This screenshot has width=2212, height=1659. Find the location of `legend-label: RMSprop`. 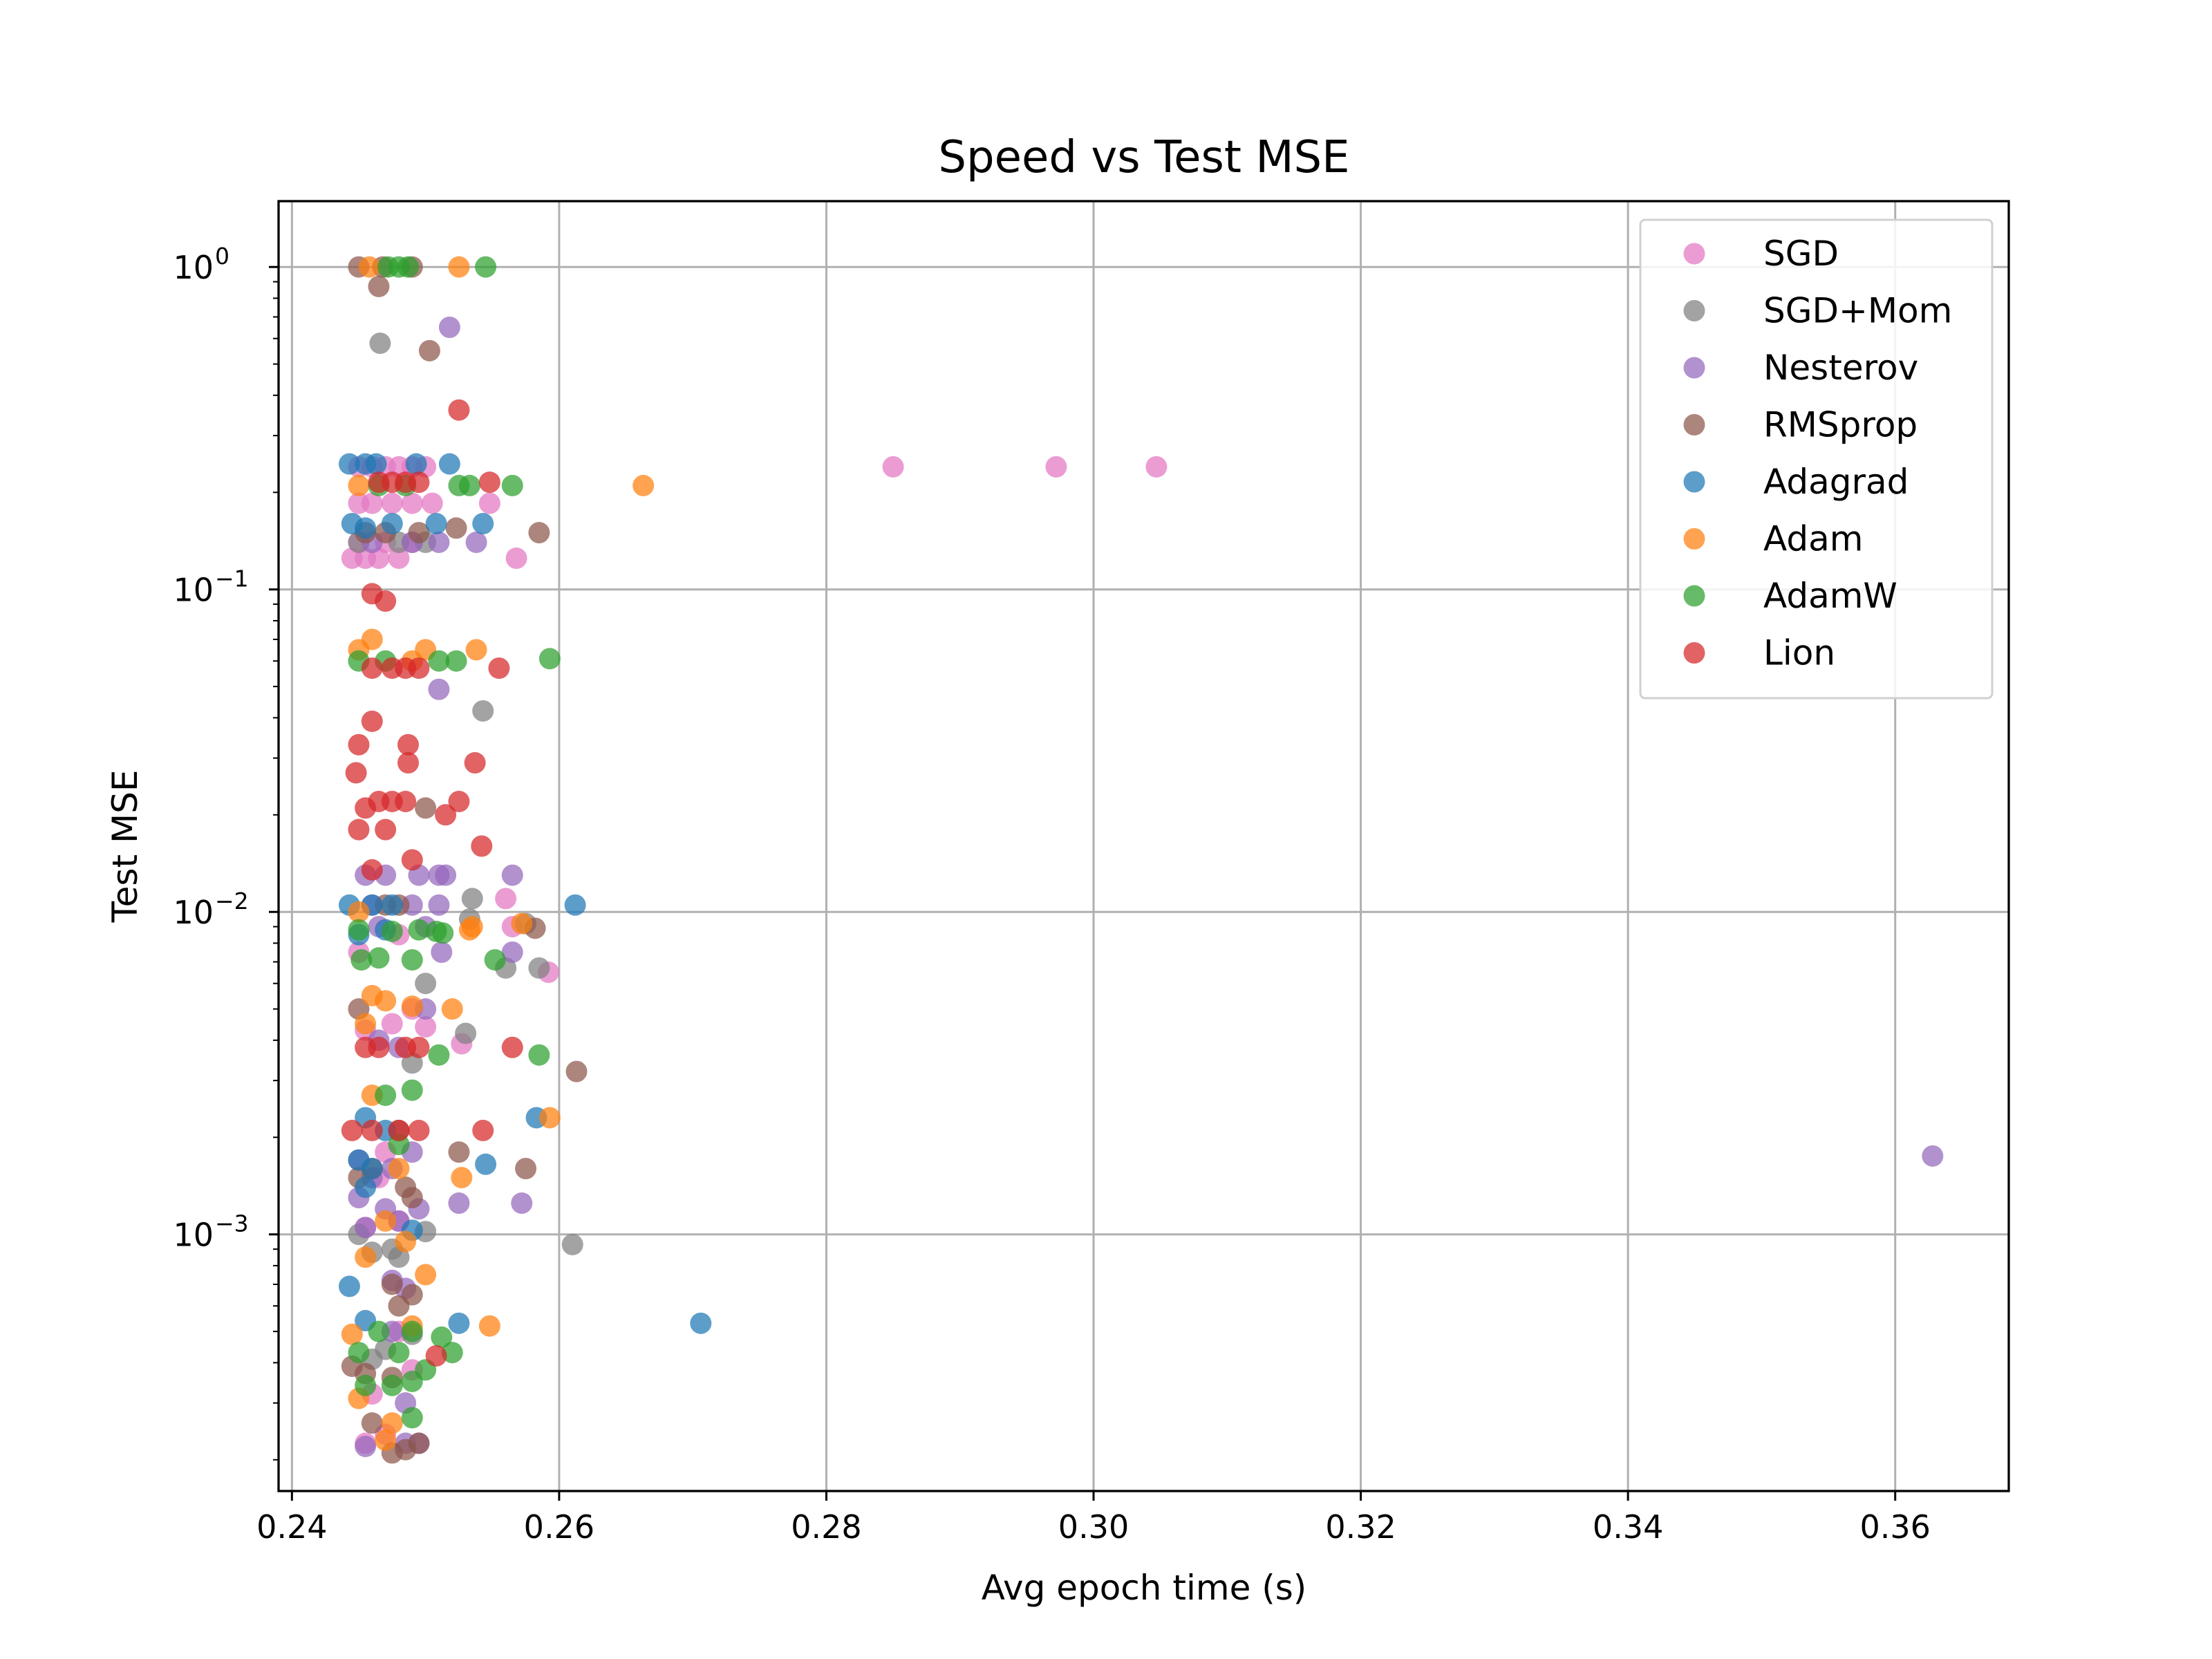

legend-label: RMSprop is located at coordinates (1840, 425).